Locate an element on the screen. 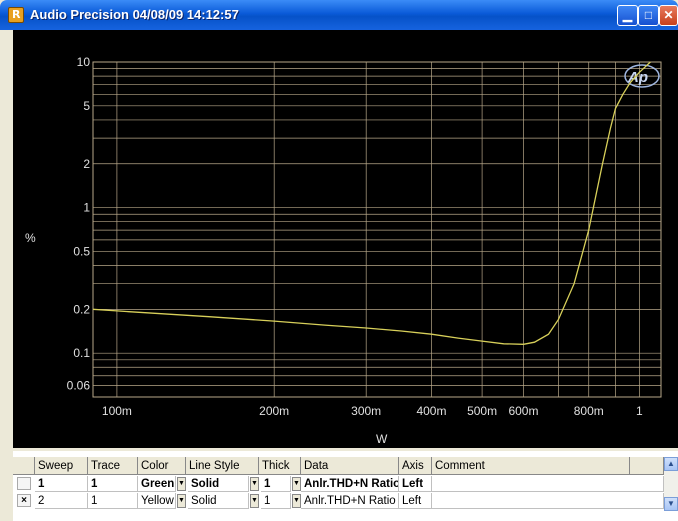  ap-logo: Ap is located at coordinates (642, 76).